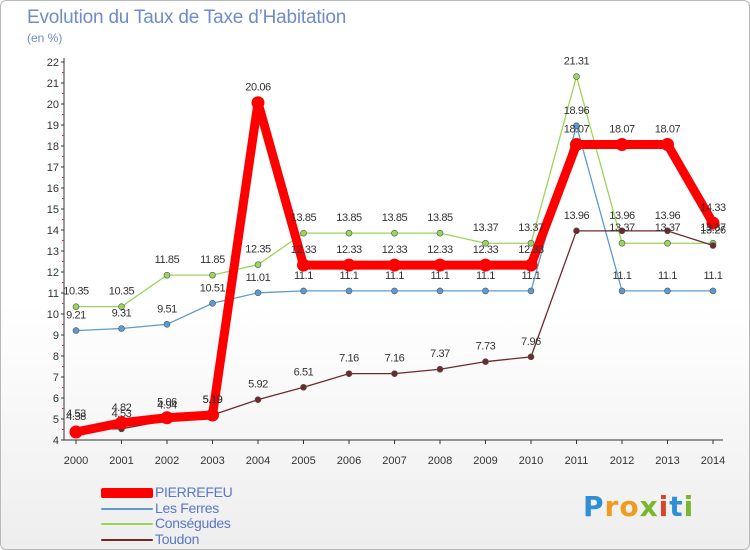 This screenshot has height=550, width=750. Describe the element at coordinates (53, 189) in the screenshot. I see `y-tick-label: 16` at that location.